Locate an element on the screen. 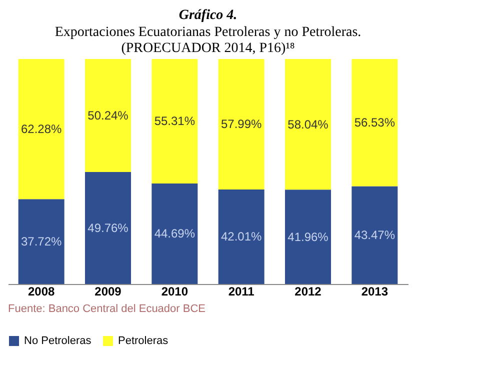  chart-subtitle: Exportaciones Ecuatorianas Petroleras y no Petroleras. is located at coordinates (208, 32).